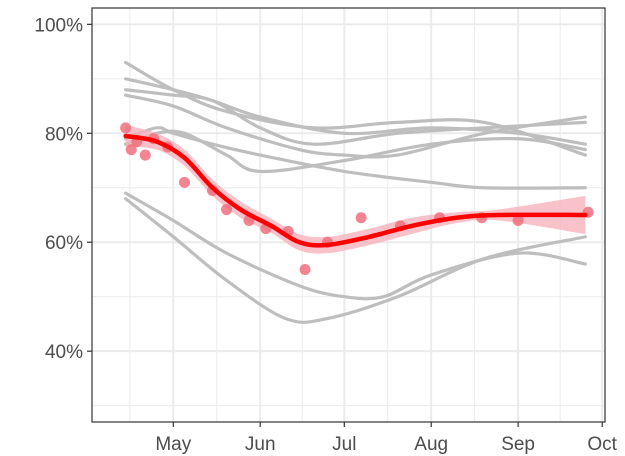  I want to click on y-tick-label: 80%, so click(64, 134).